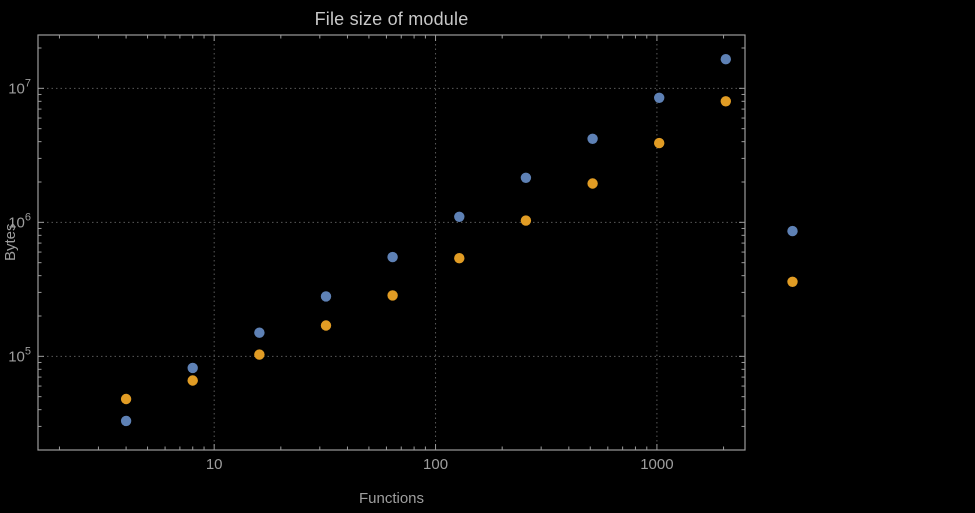 The height and width of the screenshot is (513, 975). I want to click on x-axis-label: Functions, so click(391, 498).